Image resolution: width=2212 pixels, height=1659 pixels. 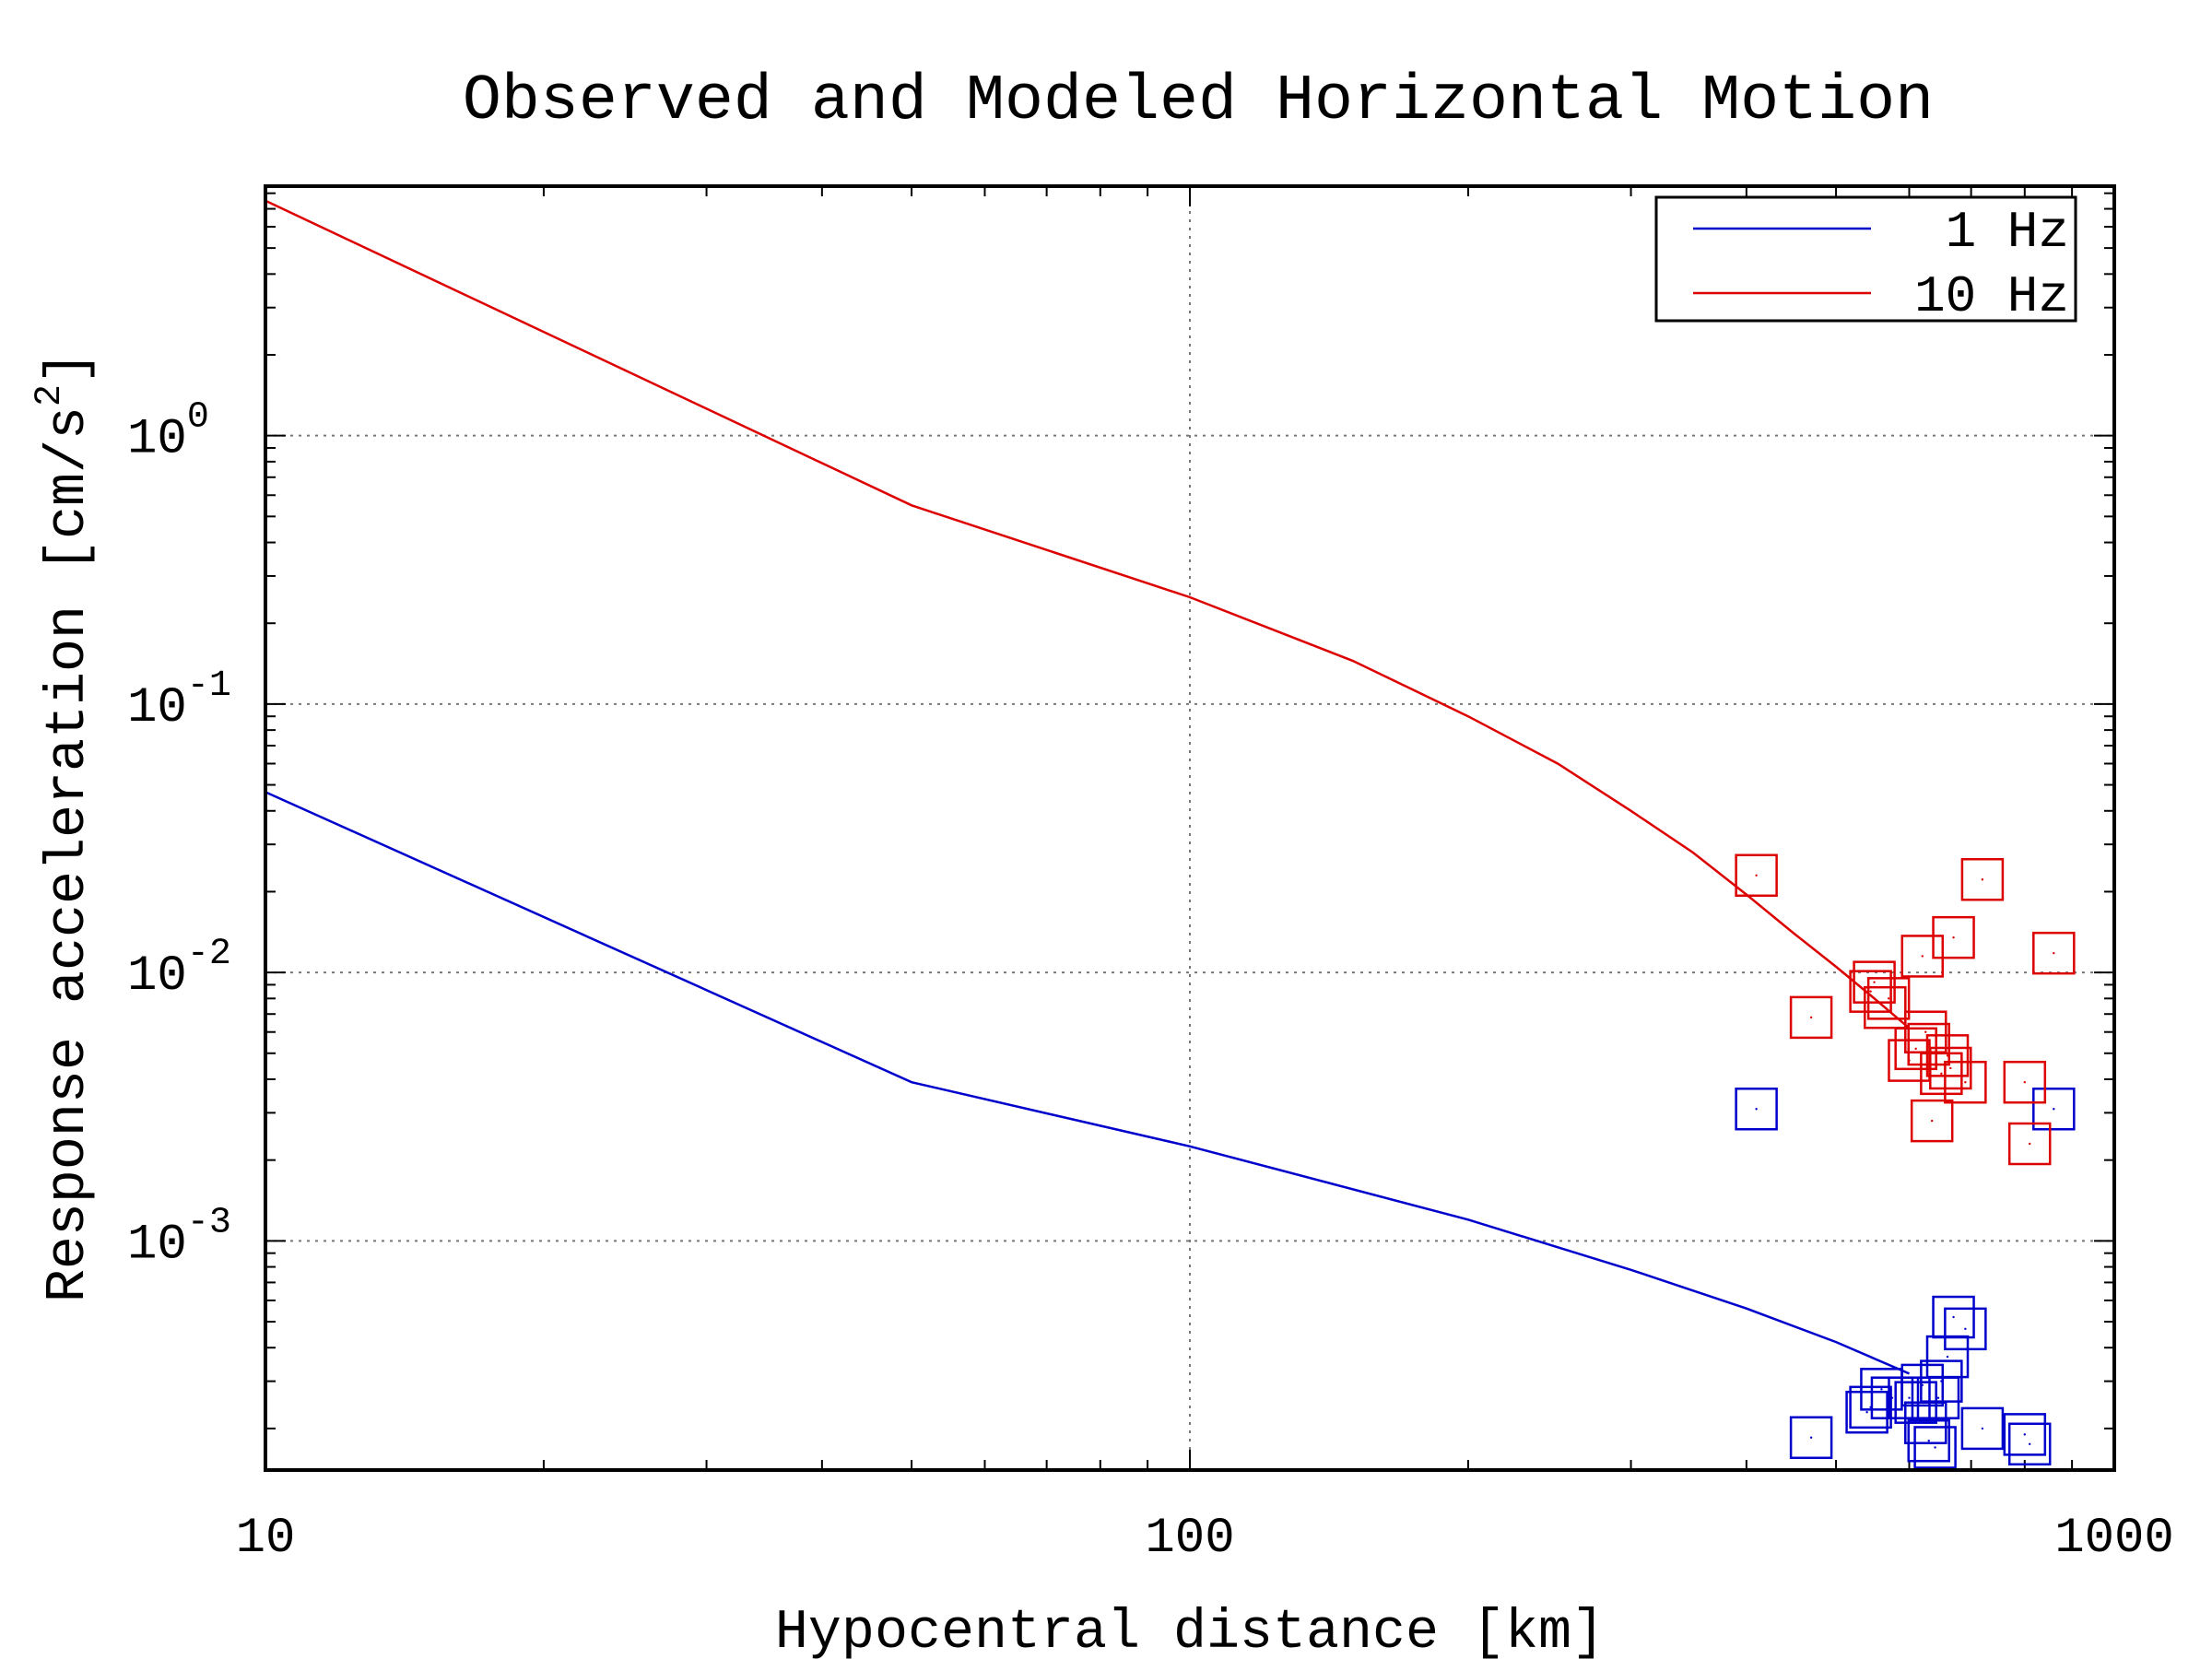 I want to click on legend-label: 10 Hz, so click(x=1991, y=296).